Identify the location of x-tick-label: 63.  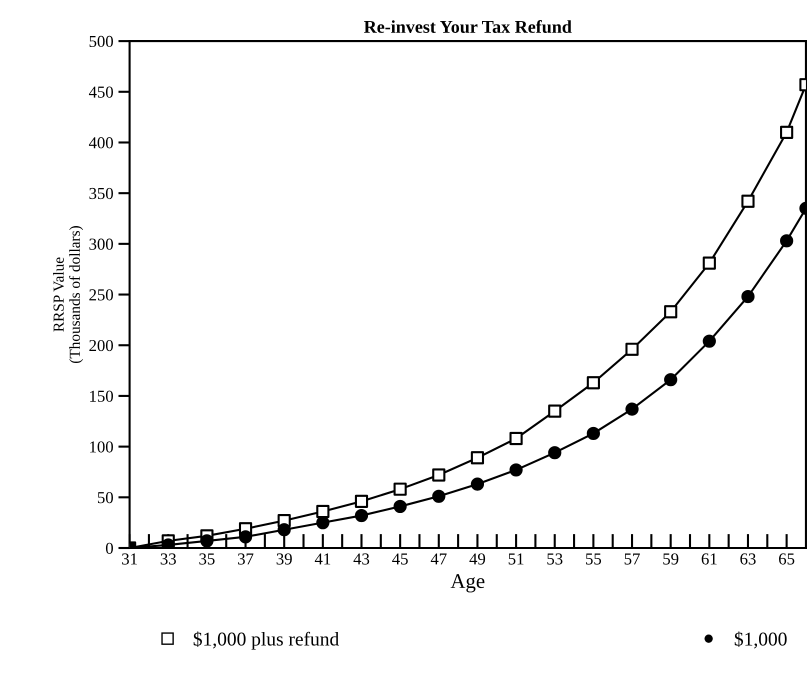
(748, 559).